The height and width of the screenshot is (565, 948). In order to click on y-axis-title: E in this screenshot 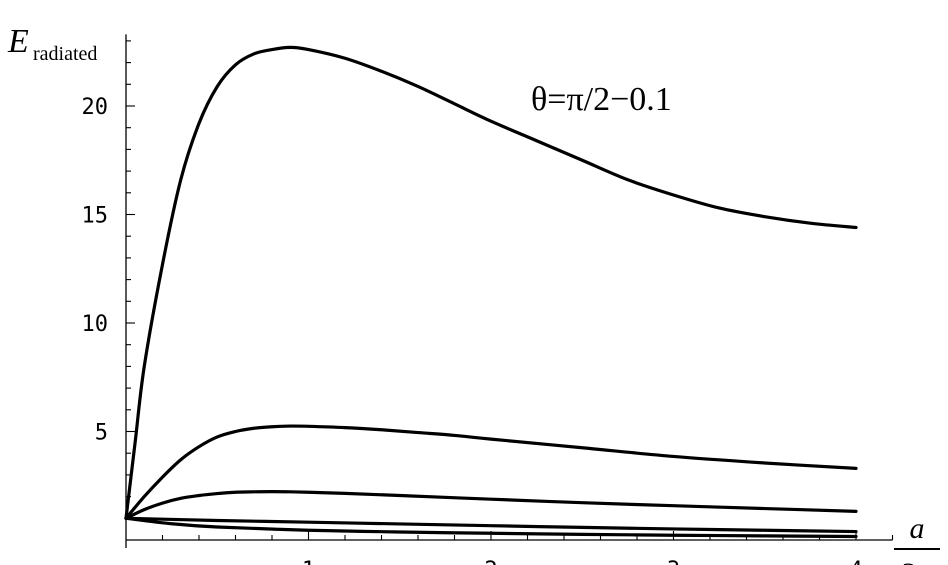, I will do `click(18, 41)`.